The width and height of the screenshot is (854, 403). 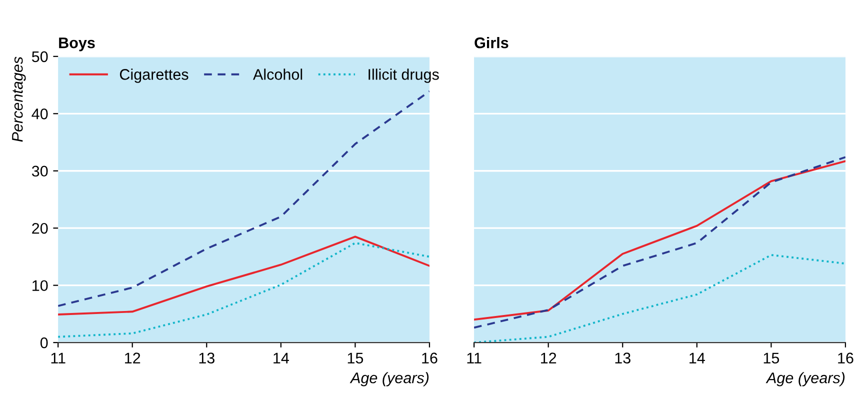 What do you see at coordinates (491, 42) in the screenshot?
I see `chart-title: Girls` at bounding box center [491, 42].